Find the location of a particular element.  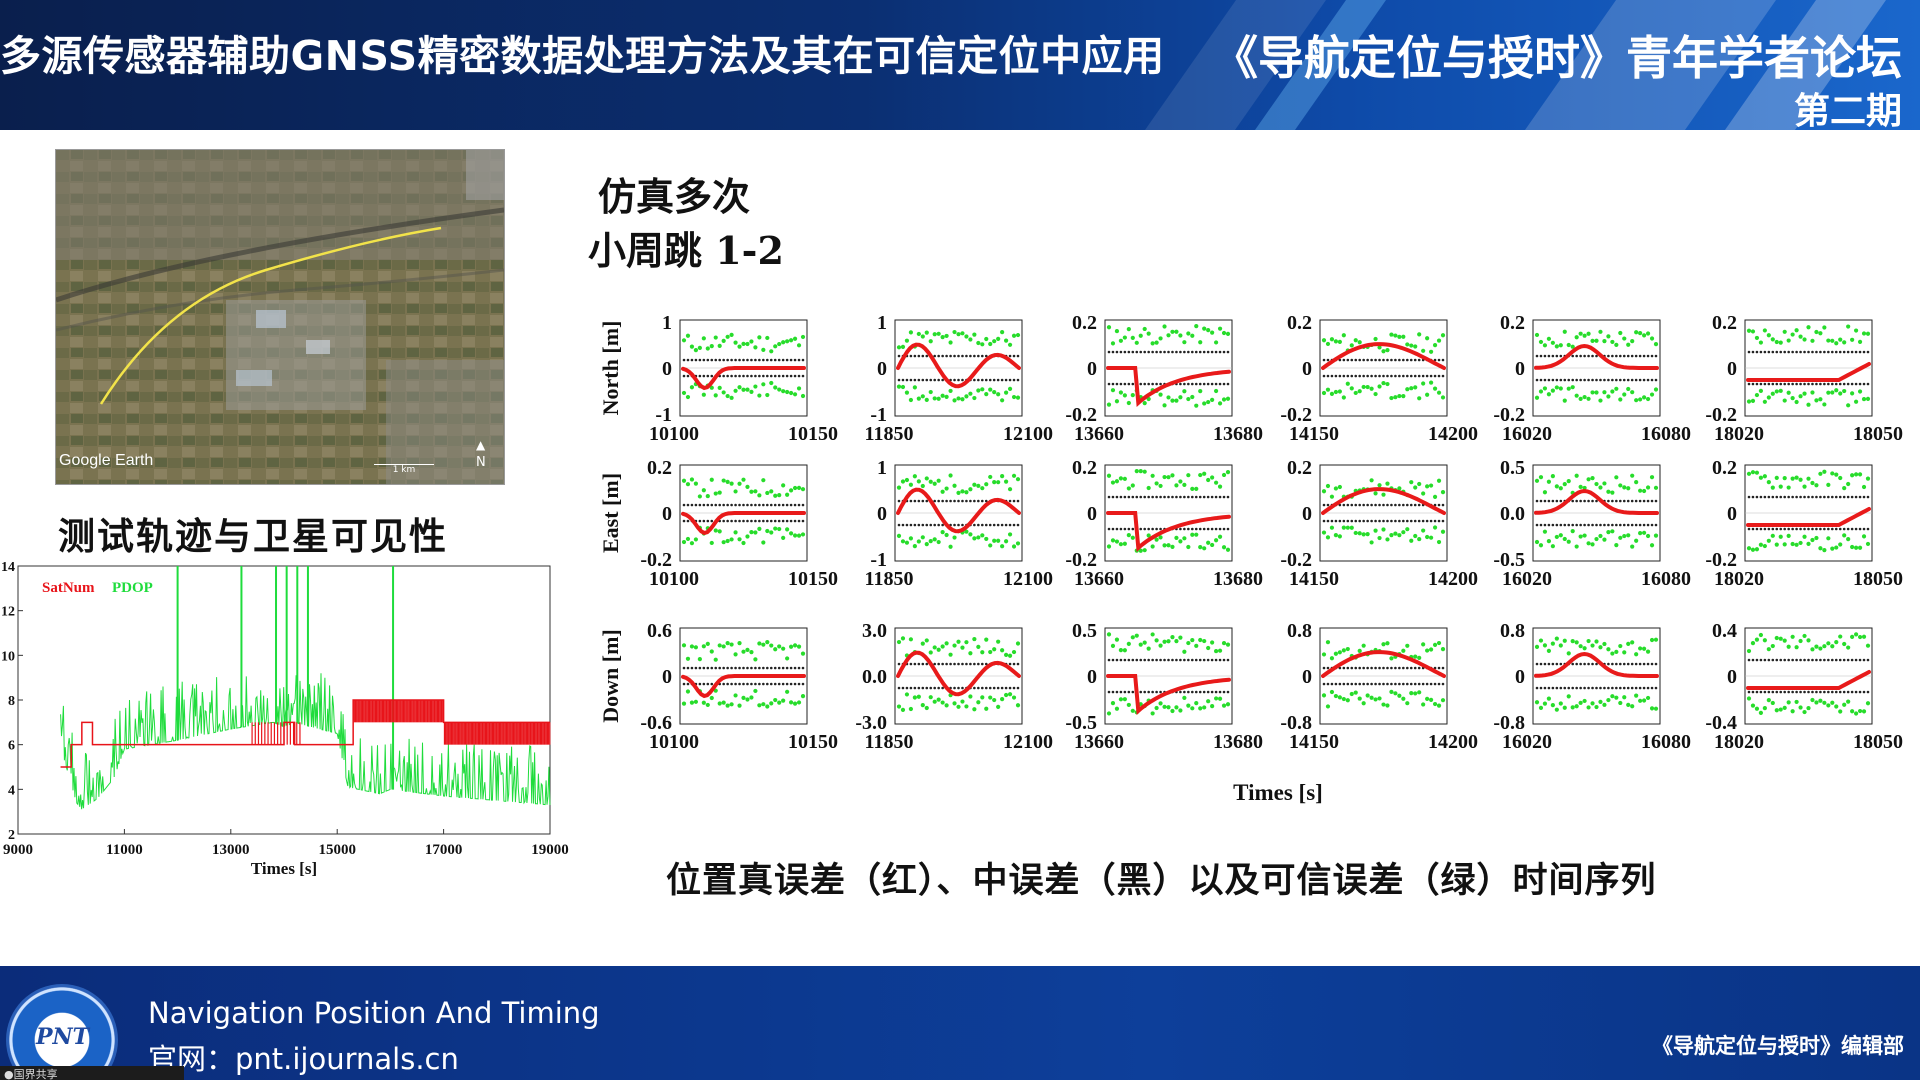

taskbar-overlay: ●国界共享 is located at coordinates (92, 1073).